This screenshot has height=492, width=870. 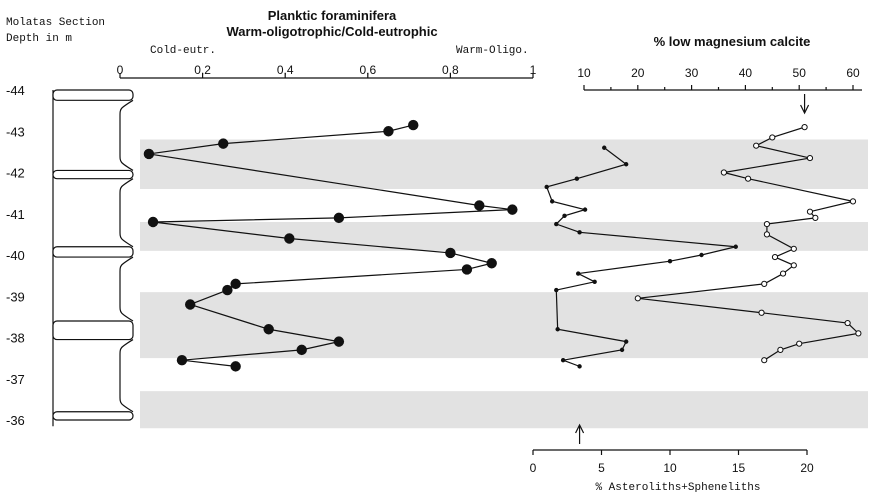 What do you see at coordinates (367, 70) in the screenshot?
I see `x-tick-label-0: 0,6` at bounding box center [367, 70].